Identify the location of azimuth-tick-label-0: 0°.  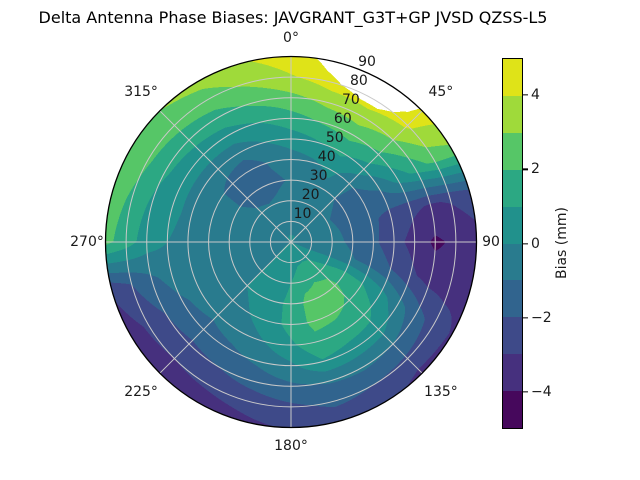
(291, 38).